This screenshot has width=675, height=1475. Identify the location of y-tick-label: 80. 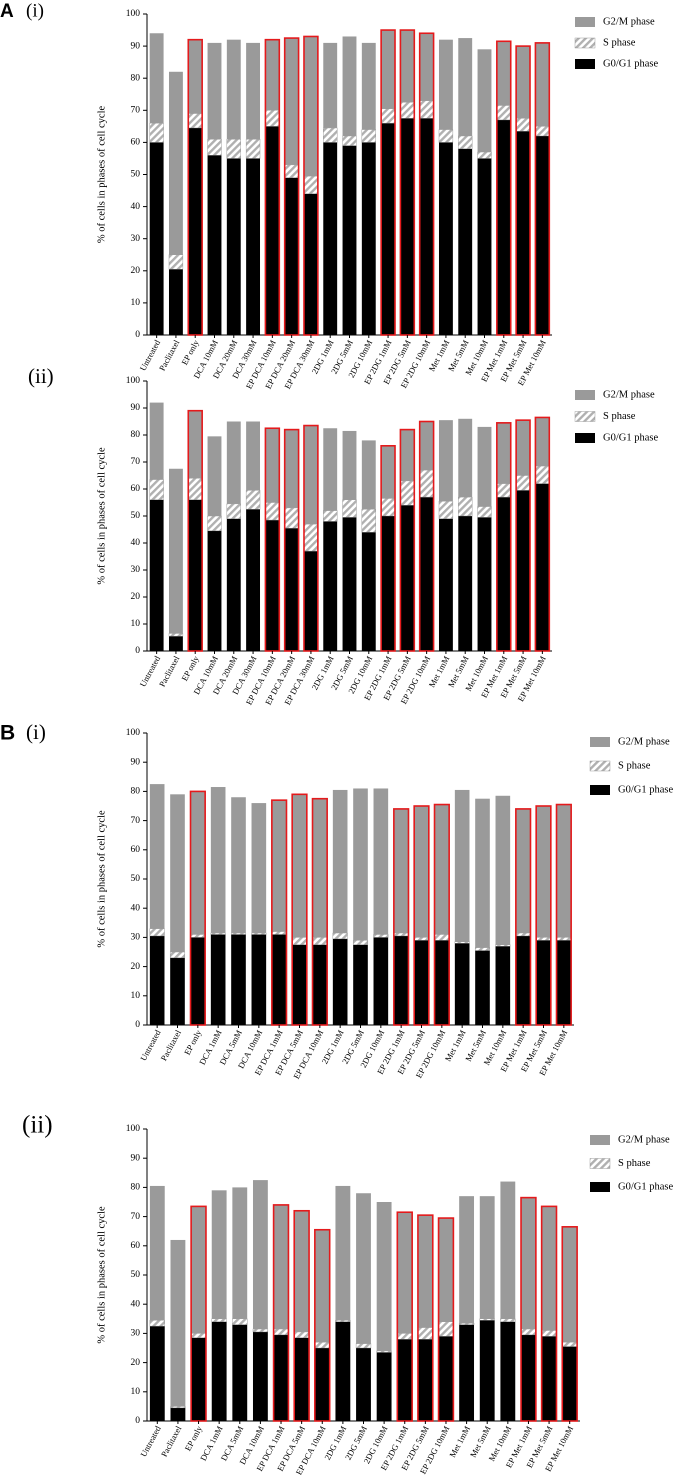
(136, 1188).